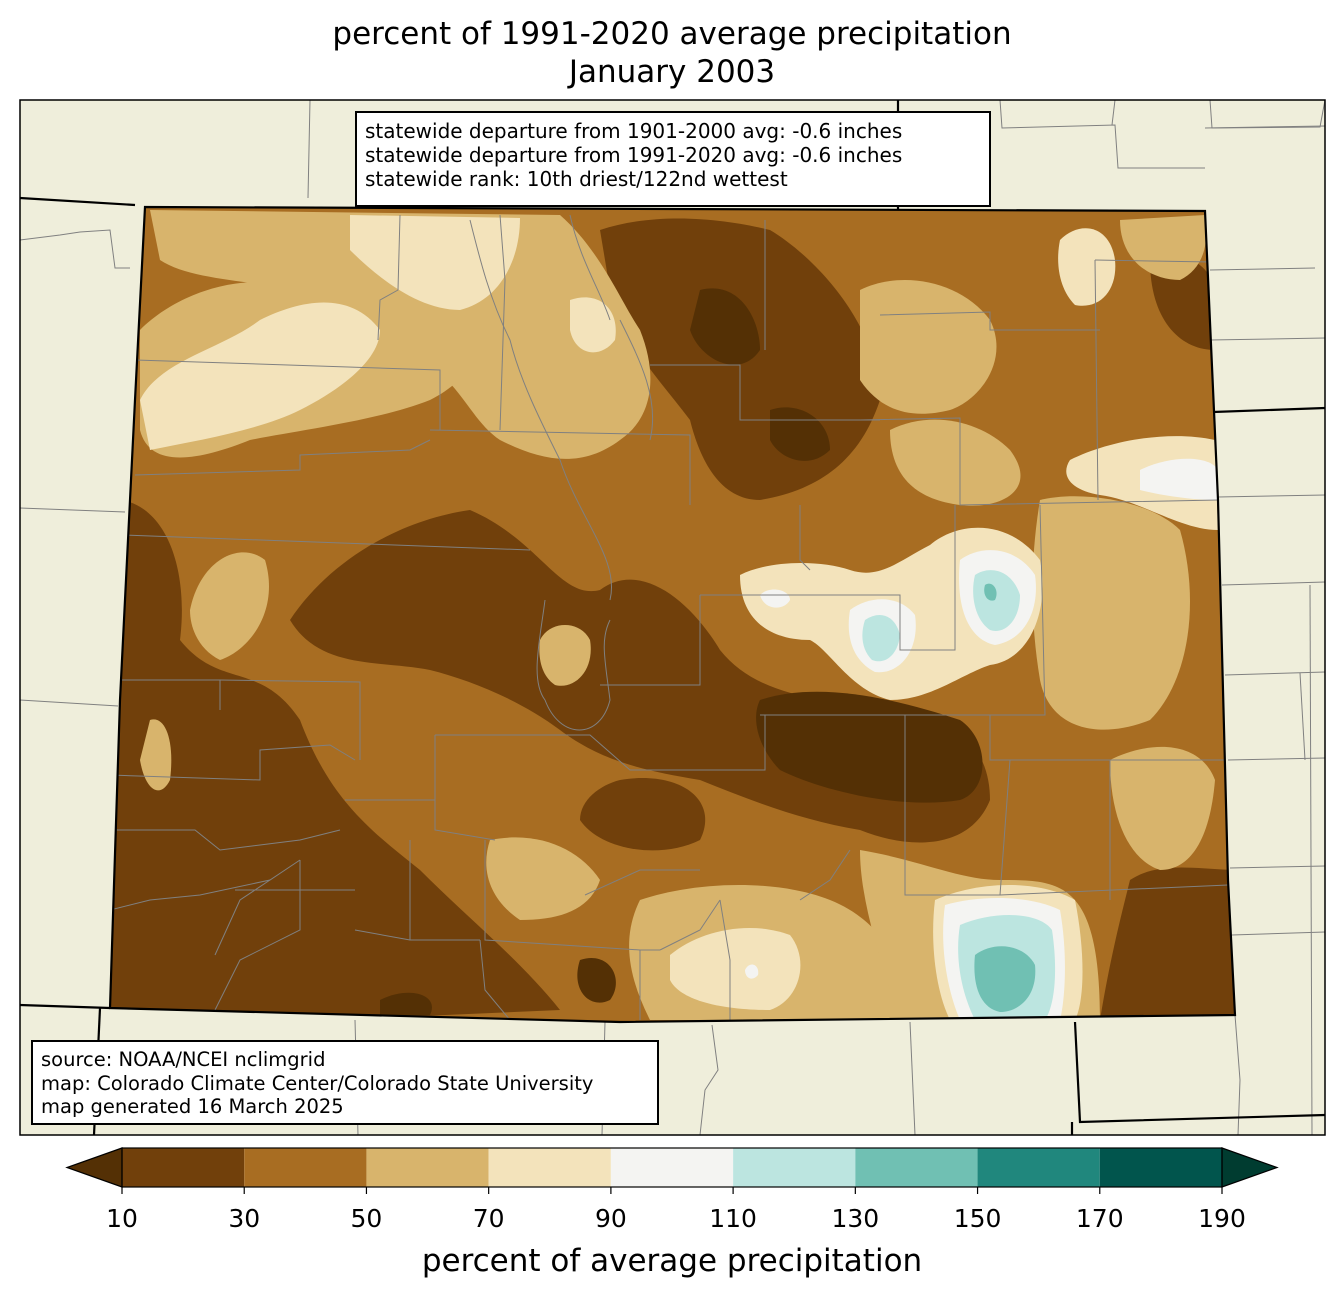  What do you see at coordinates (672, 1261) in the screenshot?
I see `colorbar-label: percent of average precipitation` at bounding box center [672, 1261].